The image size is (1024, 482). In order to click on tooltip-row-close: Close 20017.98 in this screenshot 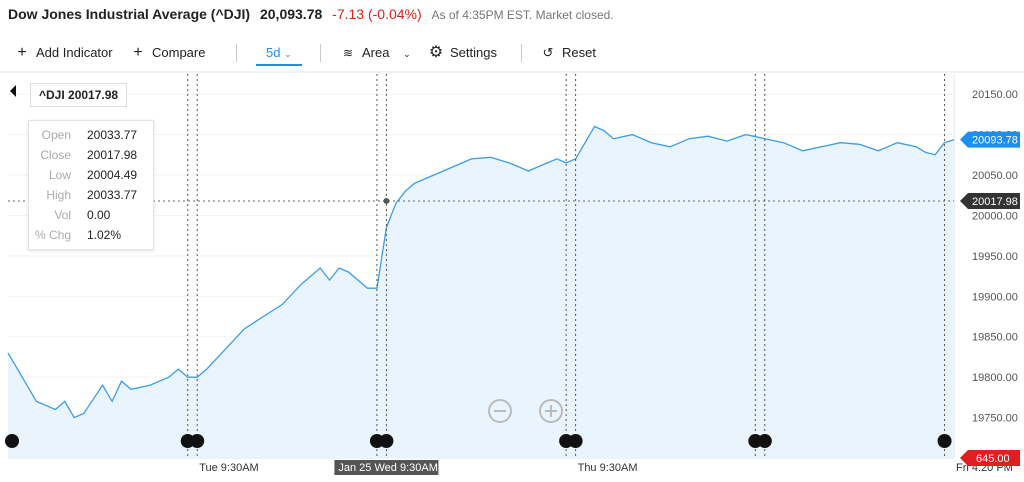, I will do `click(89, 155)`.